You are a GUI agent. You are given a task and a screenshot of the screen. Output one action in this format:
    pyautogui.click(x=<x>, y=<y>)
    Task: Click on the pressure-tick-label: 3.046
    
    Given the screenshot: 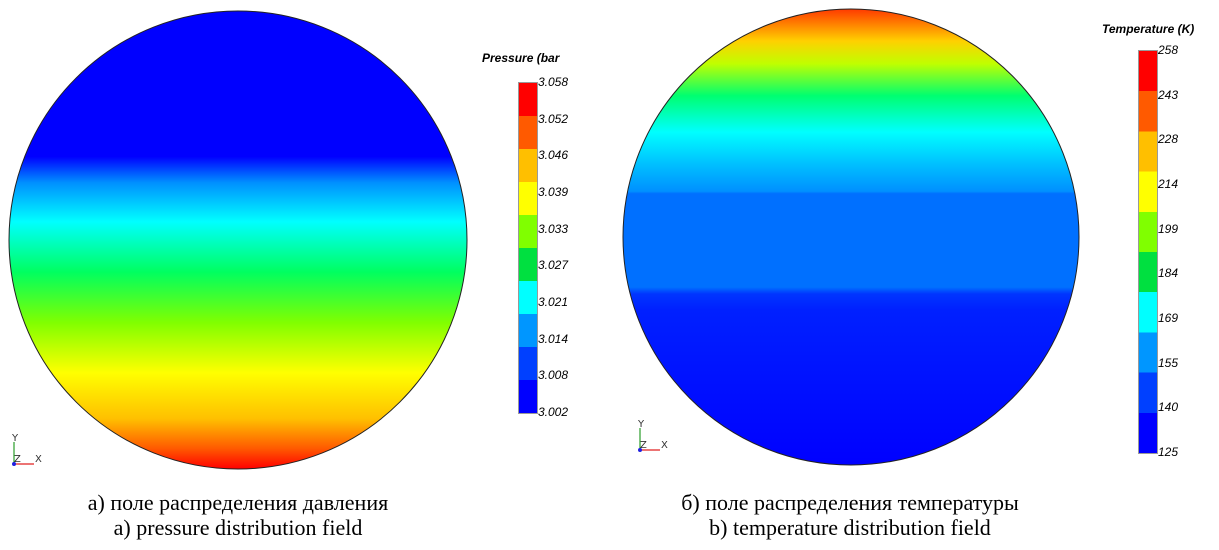 What is the action you would take?
    pyautogui.click(x=553, y=155)
    